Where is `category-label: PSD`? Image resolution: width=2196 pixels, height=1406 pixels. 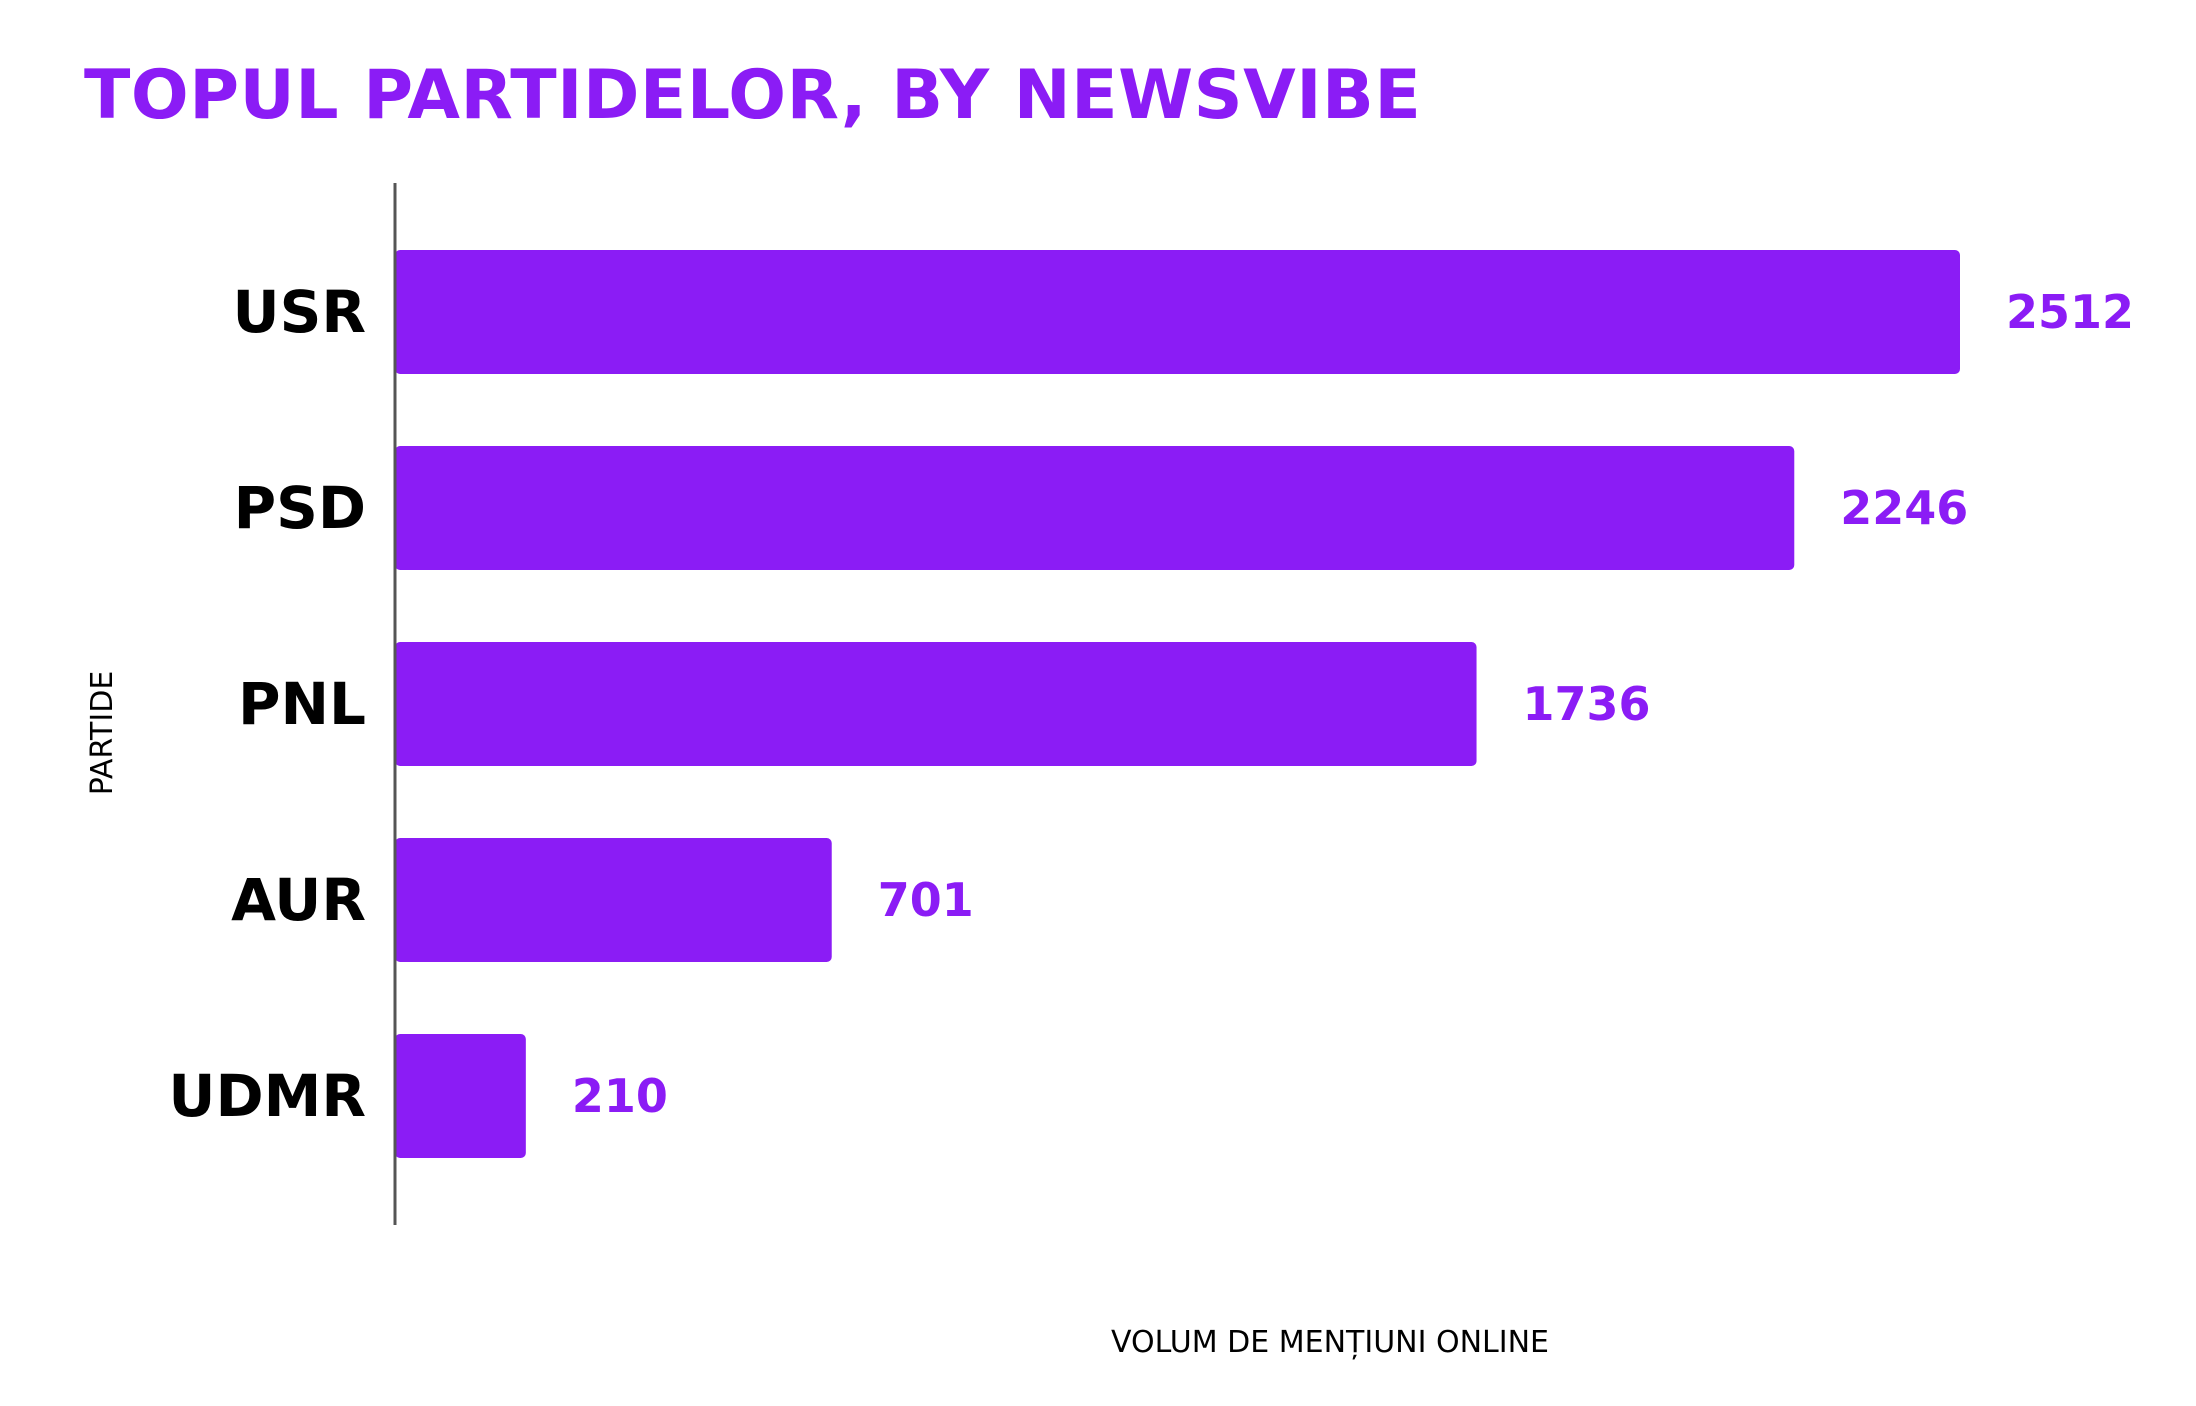
category-label: PSD is located at coordinates (300, 508).